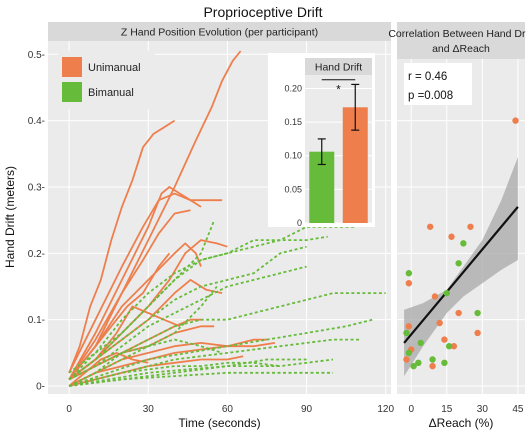 The width and height of the screenshot is (526, 437). Describe the element at coordinates (385, 409) in the screenshot. I see `left-x-tick-label: 120` at that location.